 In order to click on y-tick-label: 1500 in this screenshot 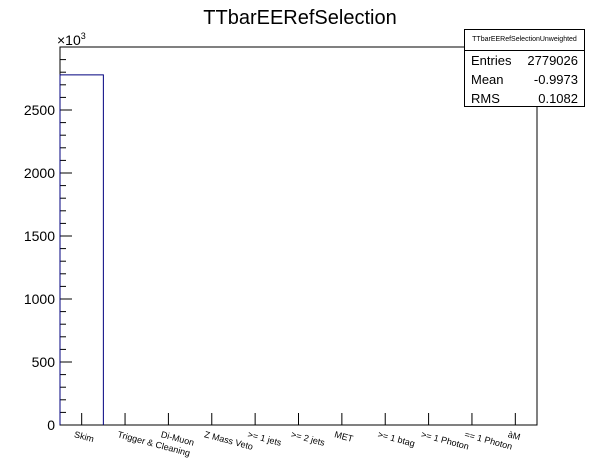, I will do `click(39, 236)`.